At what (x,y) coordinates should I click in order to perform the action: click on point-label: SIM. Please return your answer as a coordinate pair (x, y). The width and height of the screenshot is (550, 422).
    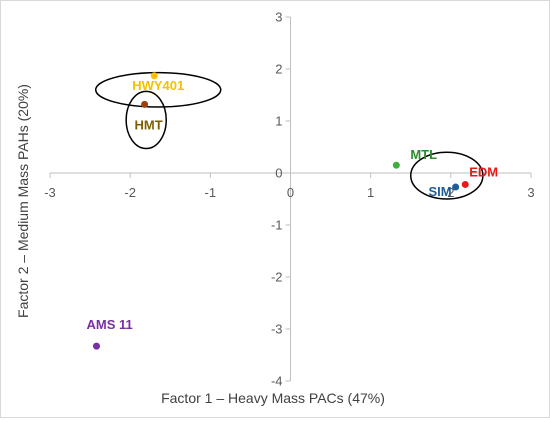
    Looking at the image, I should click on (440, 191).